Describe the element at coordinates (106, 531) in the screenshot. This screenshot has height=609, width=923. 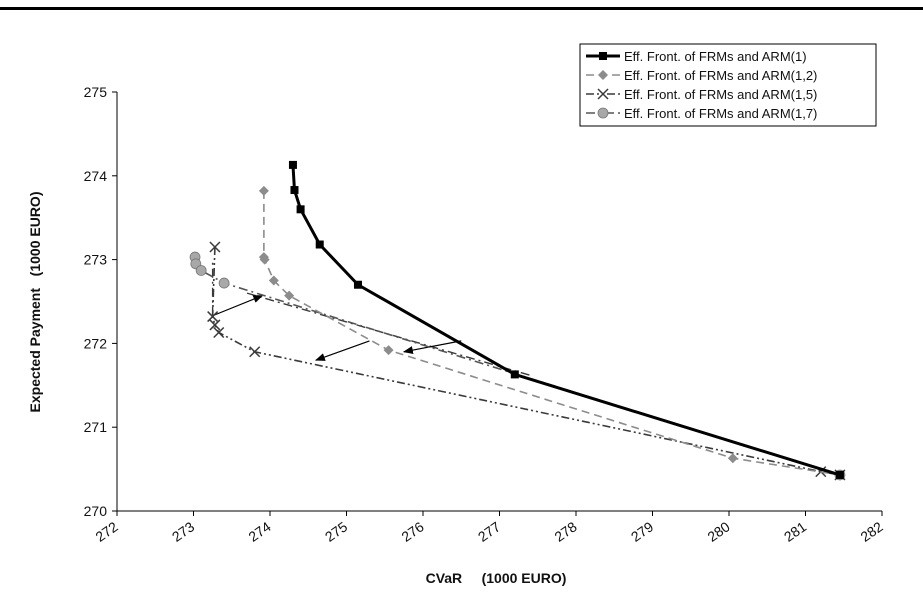
I see `x-tick-label: 272` at that location.